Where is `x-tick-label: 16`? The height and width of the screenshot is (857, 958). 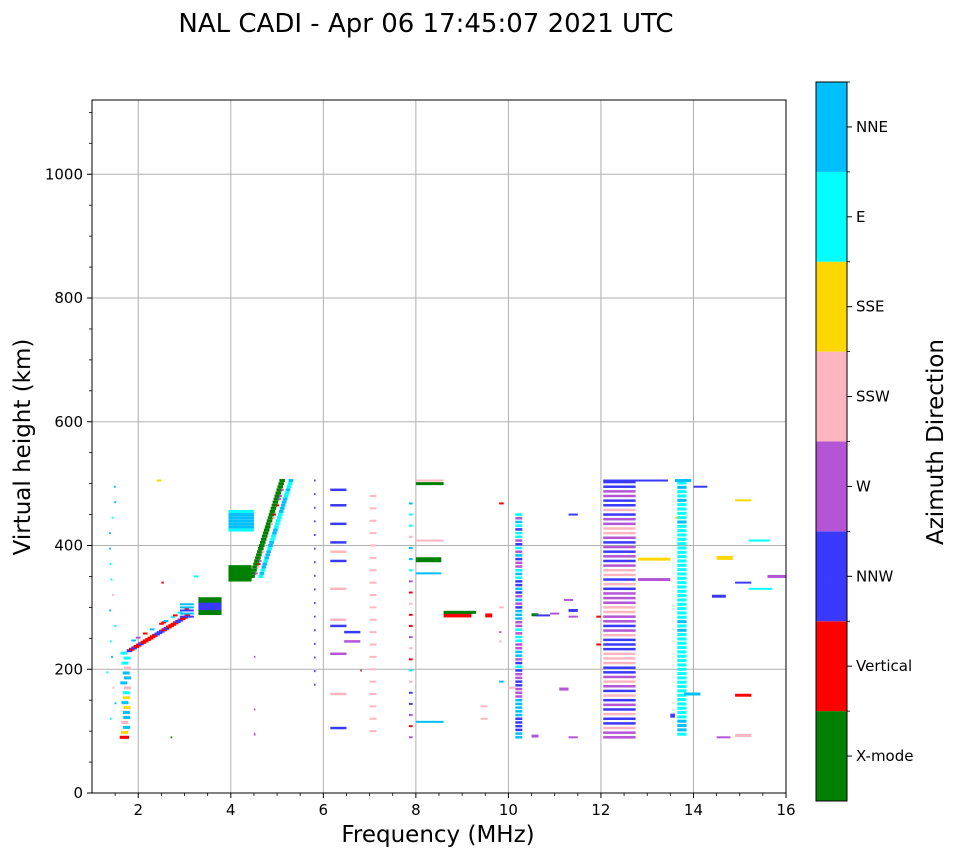 x-tick-label: 16 is located at coordinates (785, 810).